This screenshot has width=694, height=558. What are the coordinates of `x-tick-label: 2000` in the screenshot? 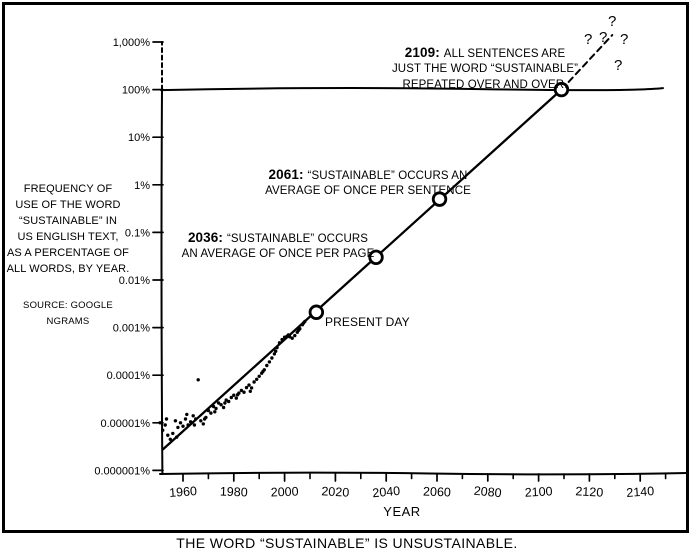 It's located at (284, 492).